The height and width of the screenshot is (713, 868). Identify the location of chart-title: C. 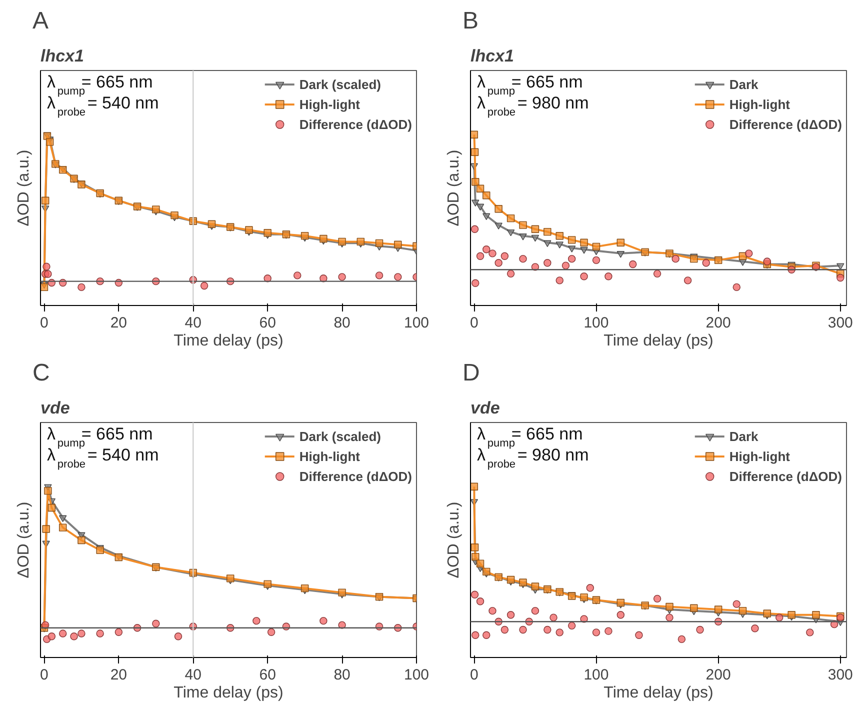
(41, 373).